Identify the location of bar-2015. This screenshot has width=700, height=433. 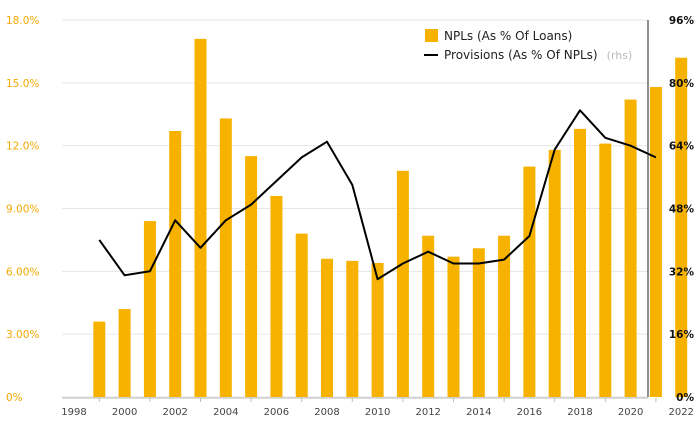
(504, 316).